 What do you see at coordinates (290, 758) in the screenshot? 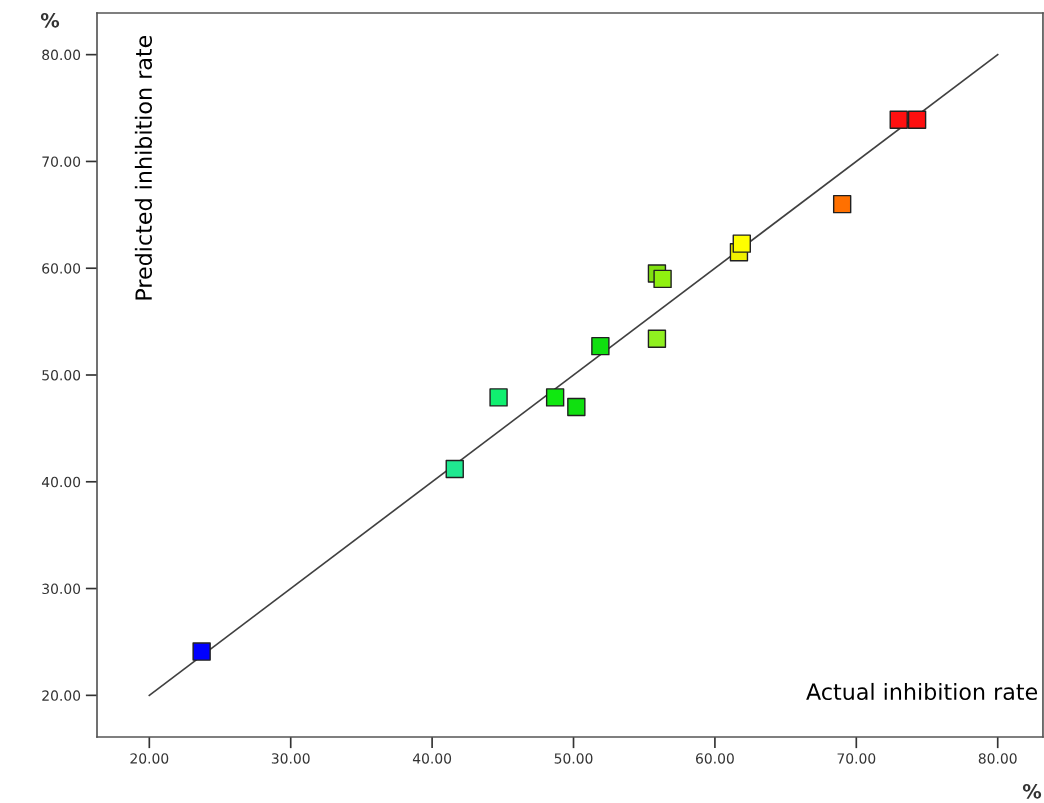
I see `x-tick-label: 30.00` at bounding box center [290, 758].